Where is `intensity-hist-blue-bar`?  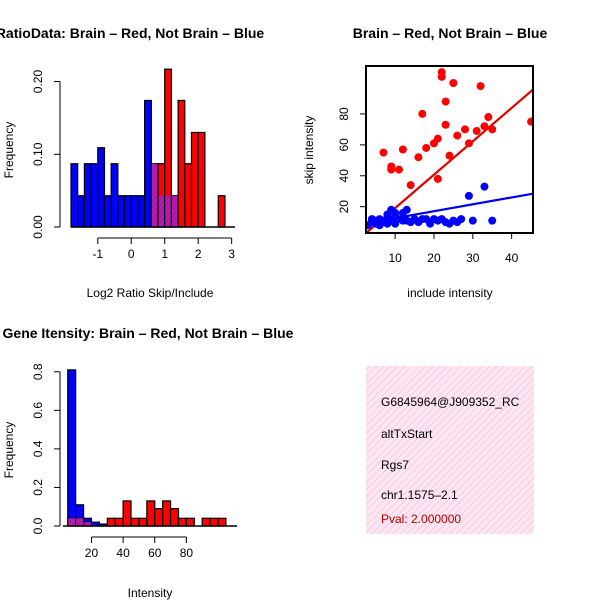 intensity-hist-blue-bar is located at coordinates (72, 448).